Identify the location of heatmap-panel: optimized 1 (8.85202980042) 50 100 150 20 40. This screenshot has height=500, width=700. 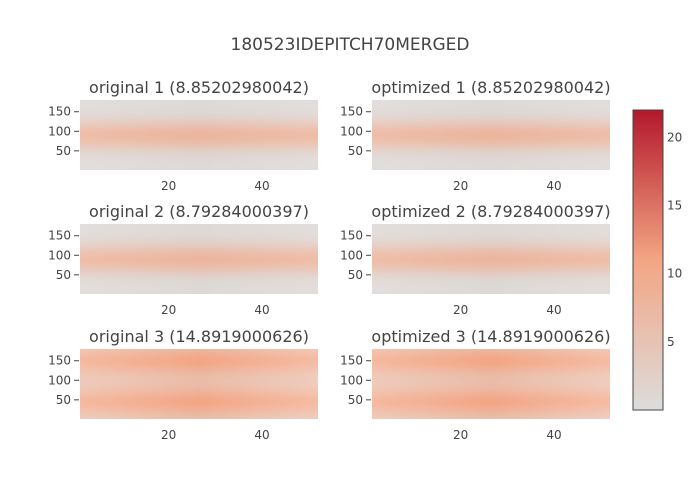
(475, 135).